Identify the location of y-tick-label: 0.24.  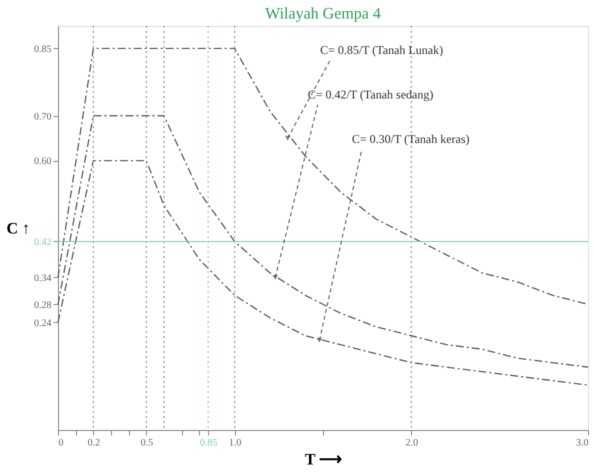
(43, 323).